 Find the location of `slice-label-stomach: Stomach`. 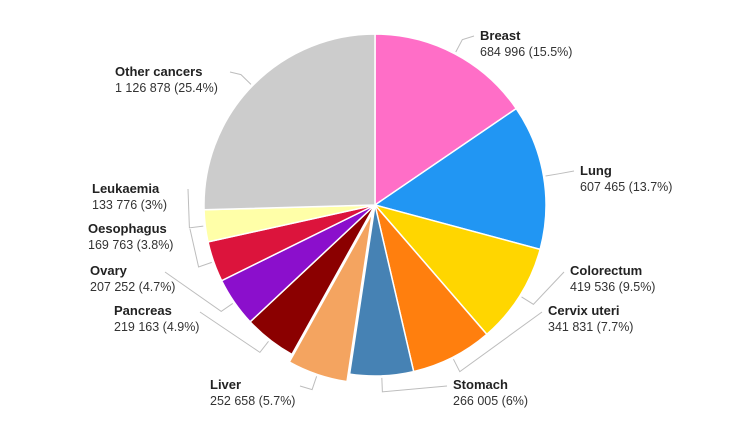

slice-label-stomach: Stomach is located at coordinates (480, 384).